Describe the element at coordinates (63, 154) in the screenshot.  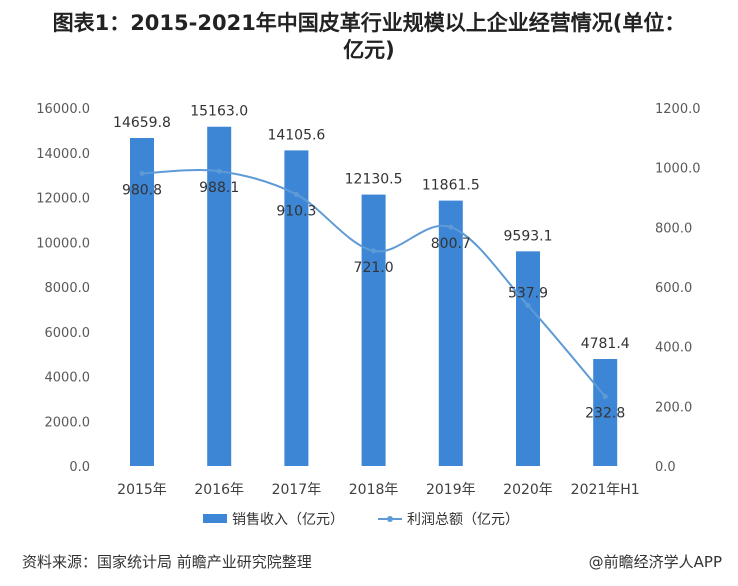
I see `left-tick-label: 14000.0` at that location.